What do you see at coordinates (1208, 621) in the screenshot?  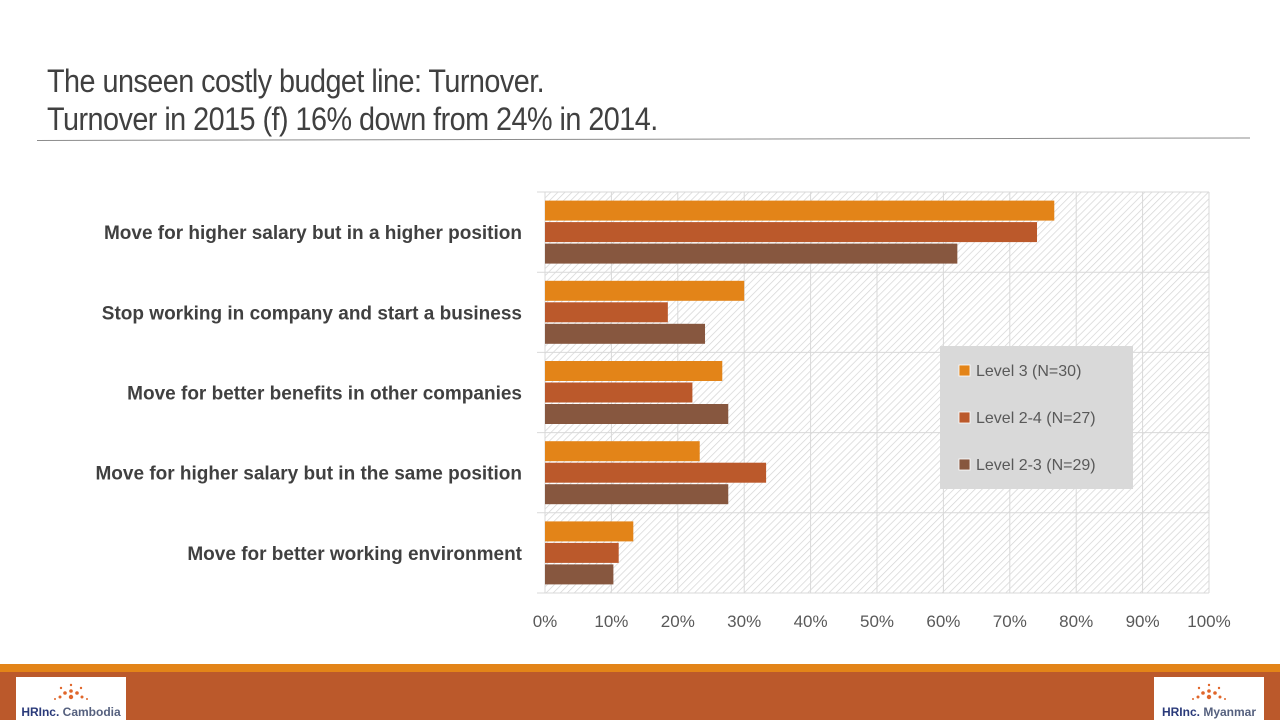 I see `x-tick-label: 100%` at bounding box center [1208, 621].